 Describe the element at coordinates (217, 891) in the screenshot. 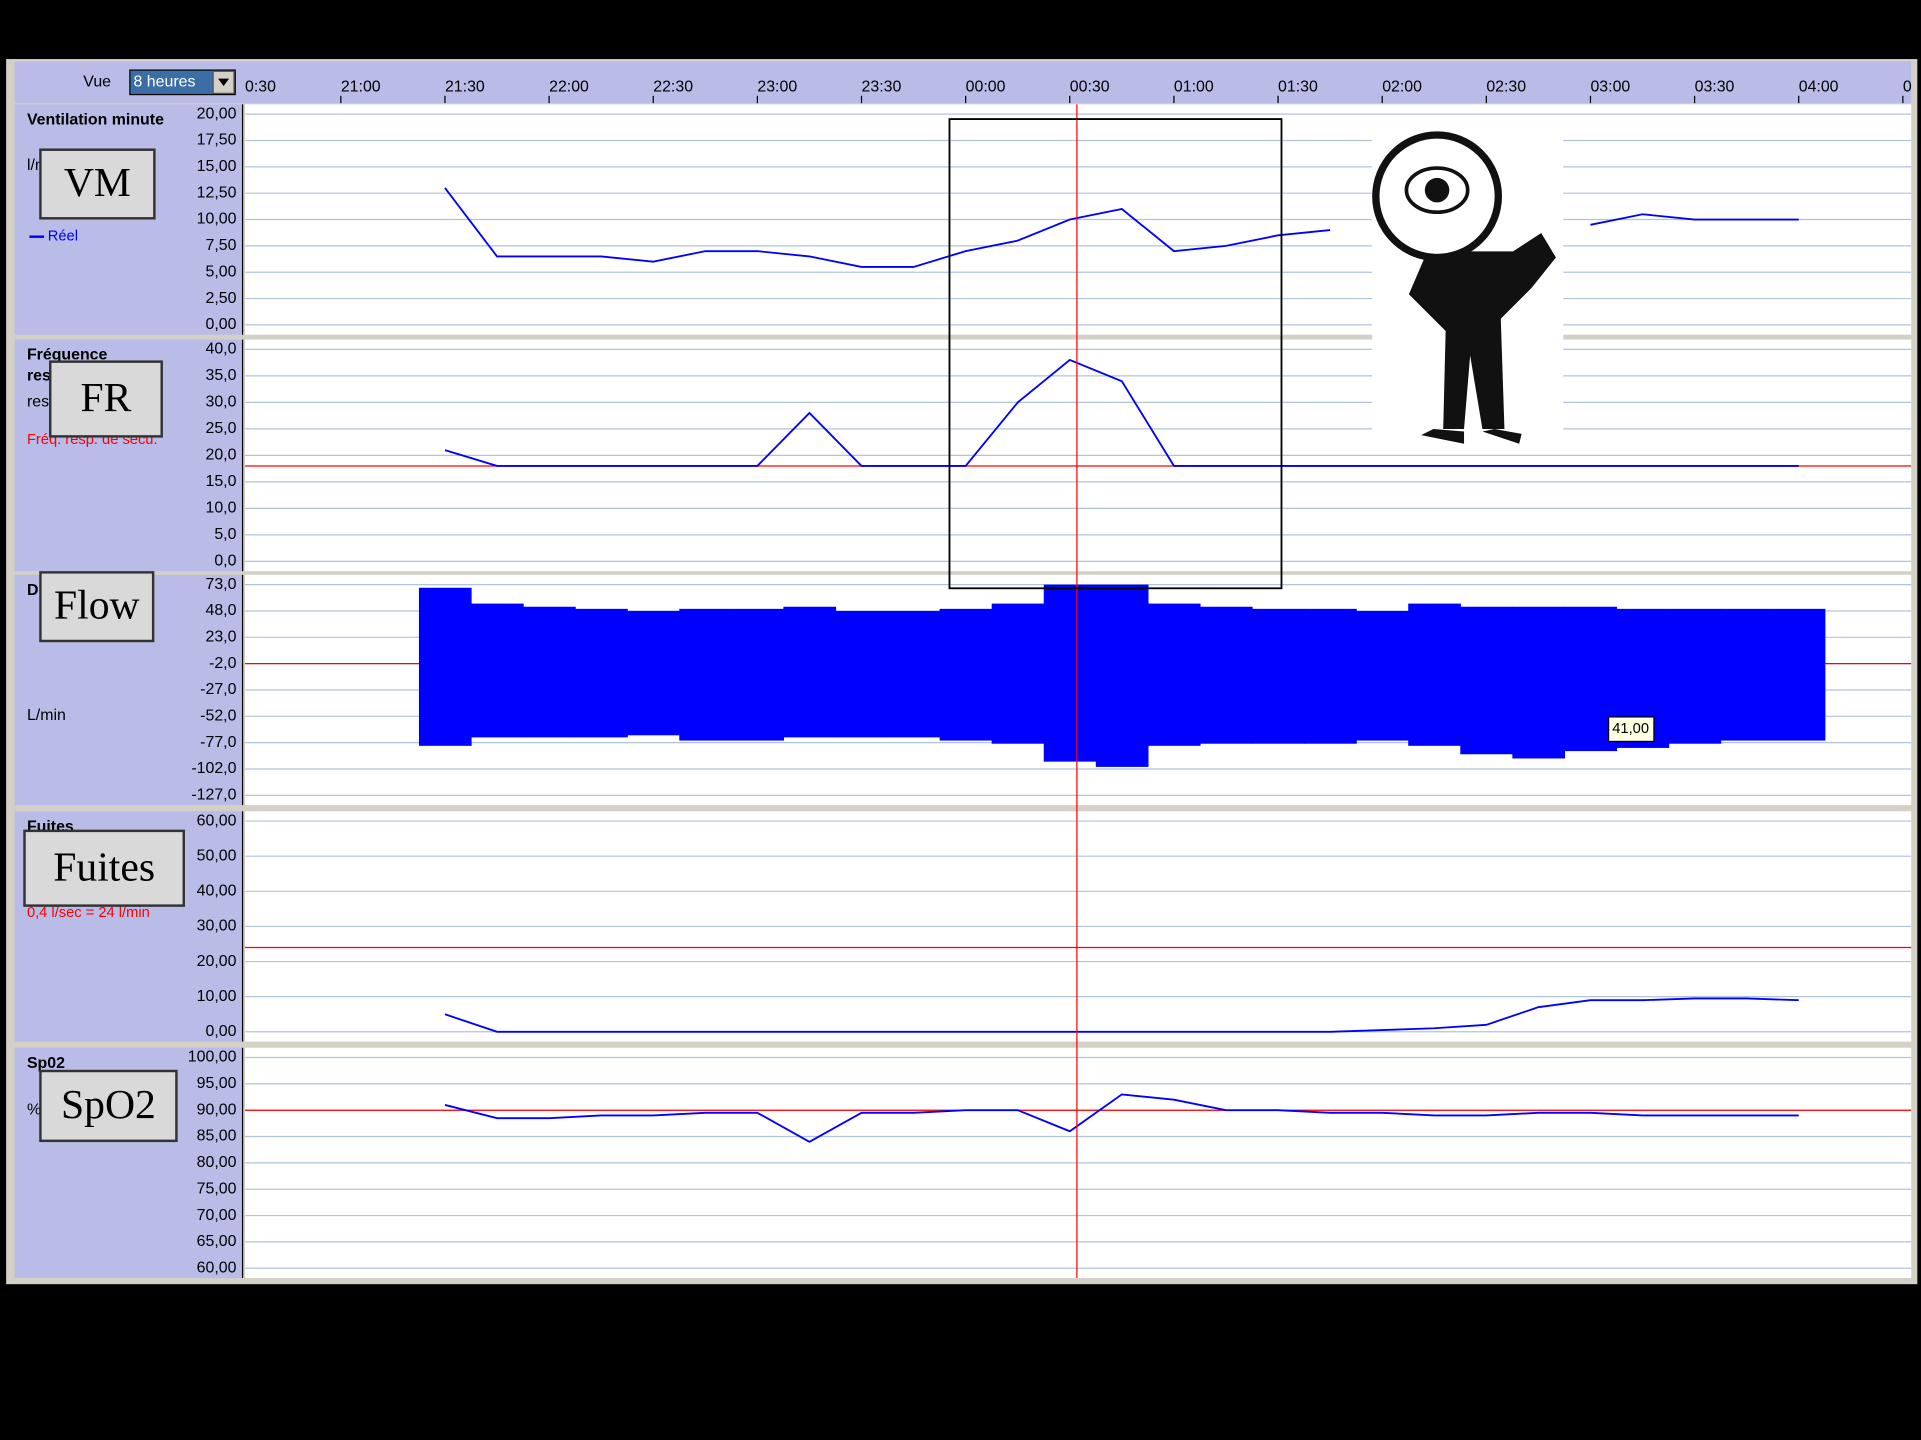

I see `y-tick-label: 40,00` at that location.